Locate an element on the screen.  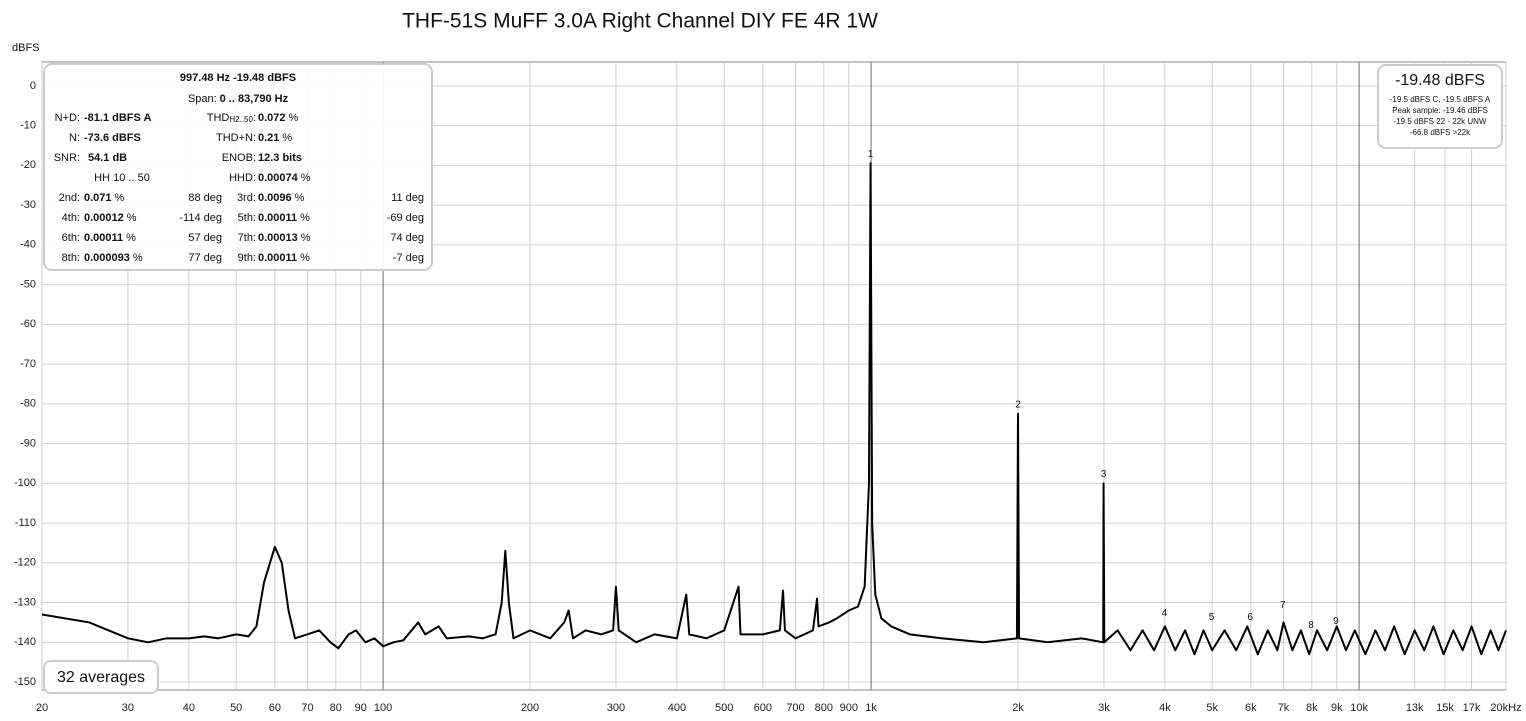
harmonic-label: 4 is located at coordinates (1165, 613).